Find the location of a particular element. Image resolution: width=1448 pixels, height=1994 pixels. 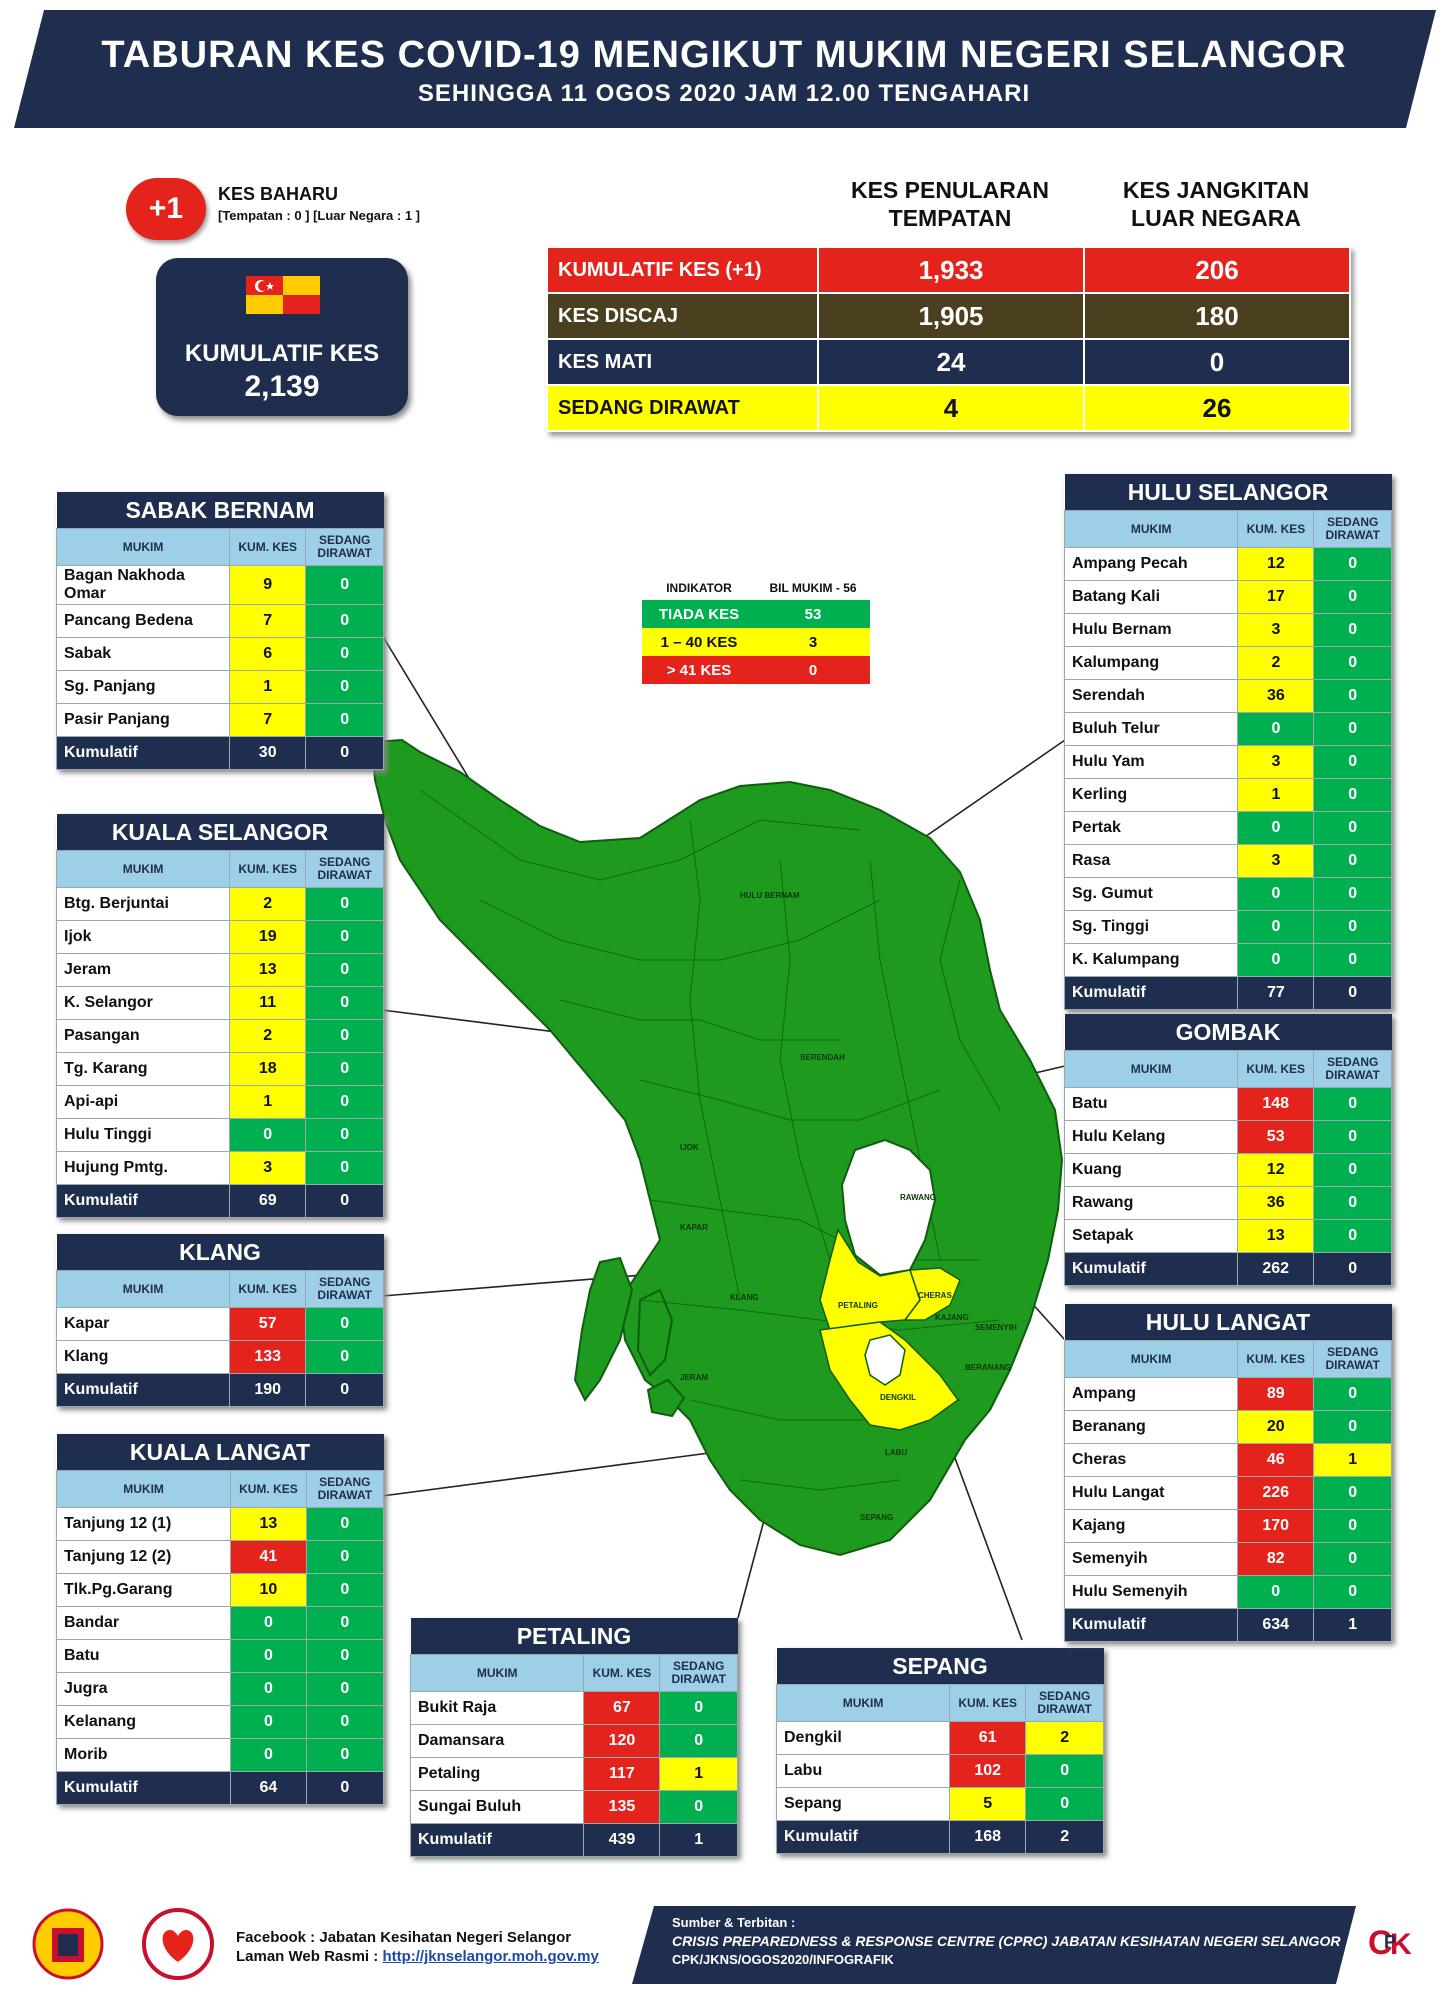

table-row: K. Selangor 11 0 is located at coordinates (220, 1003).